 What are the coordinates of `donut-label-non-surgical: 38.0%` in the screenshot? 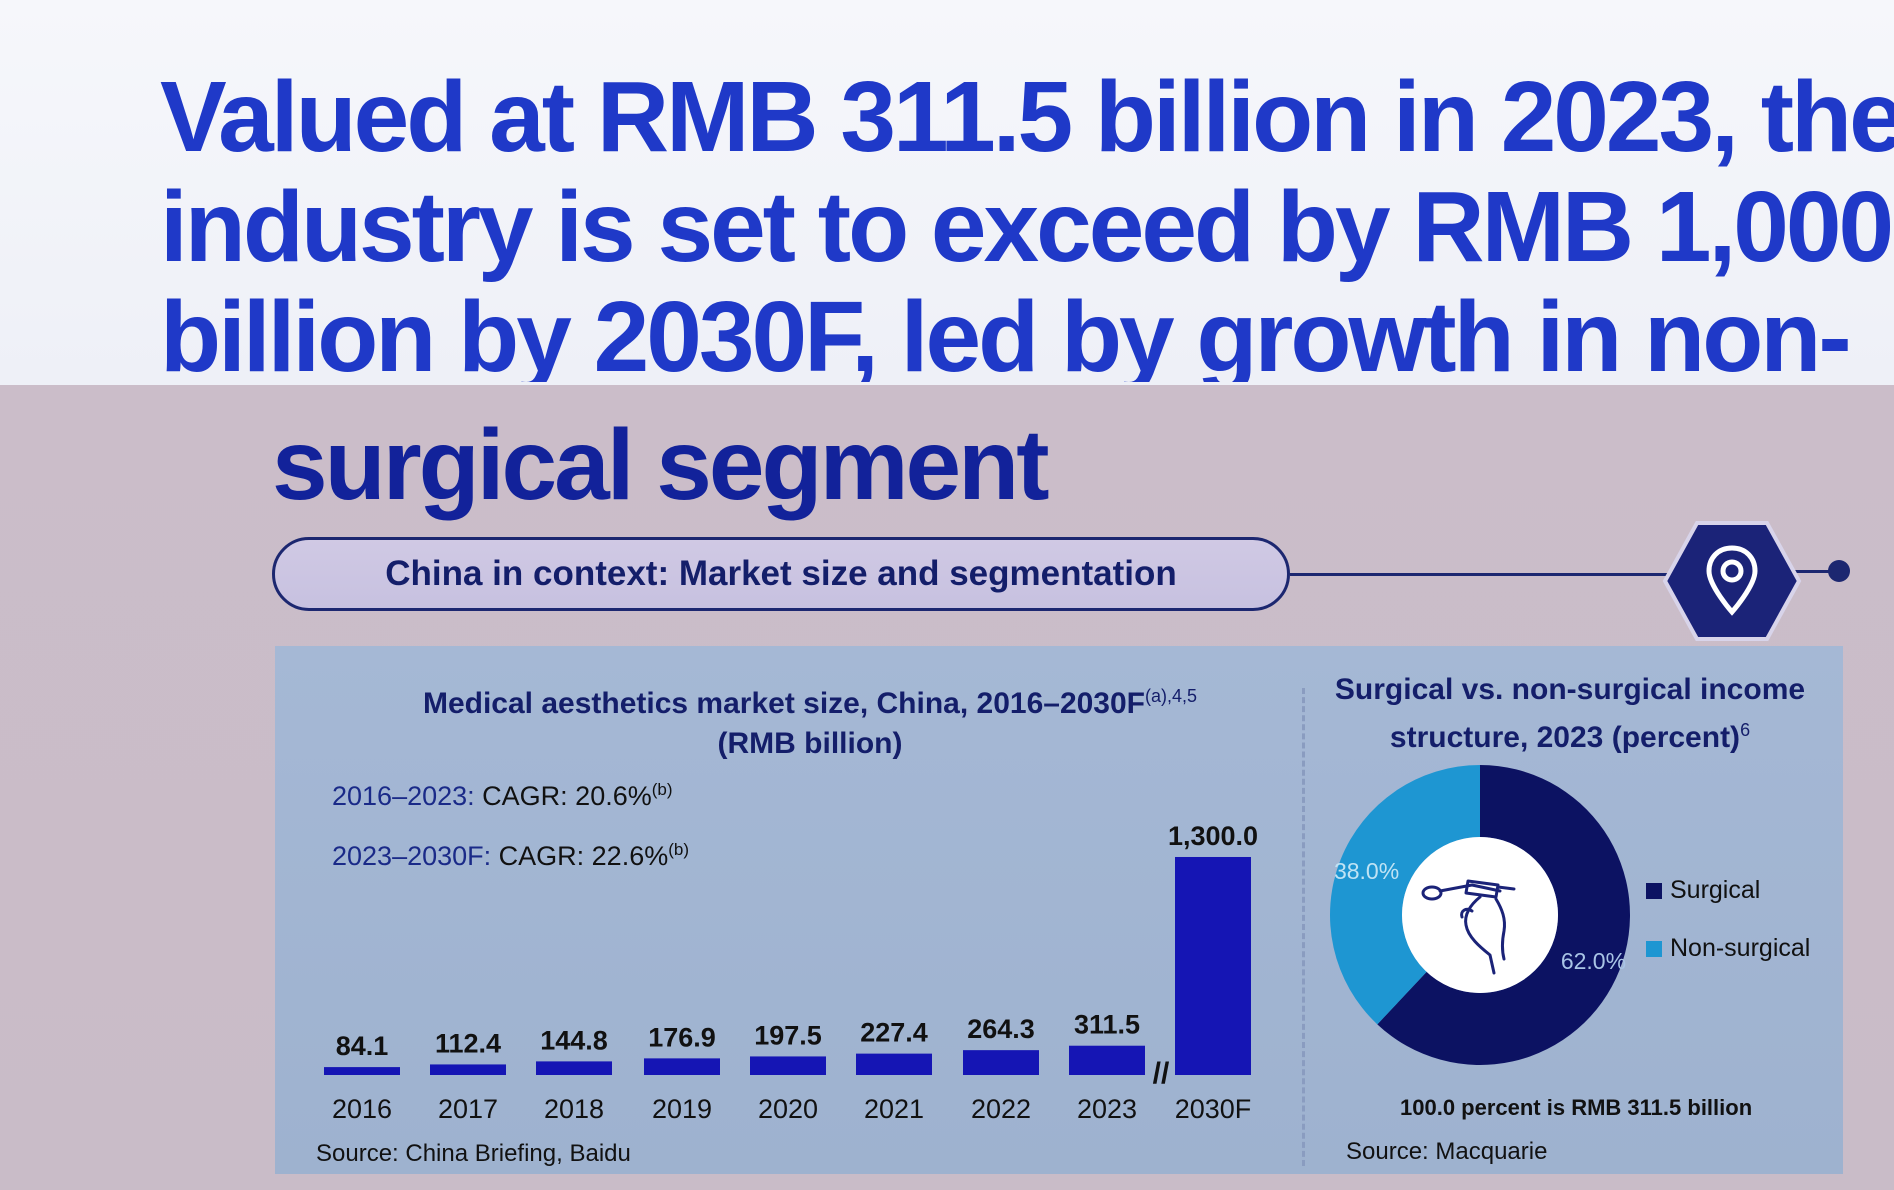 It's located at (1366, 871).